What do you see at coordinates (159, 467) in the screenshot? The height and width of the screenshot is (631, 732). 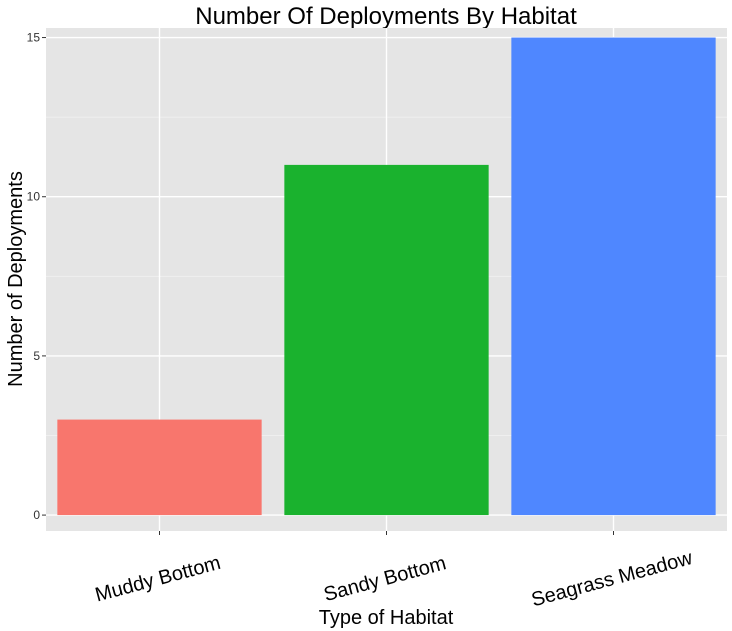 I see `bar-muddy-bottom` at bounding box center [159, 467].